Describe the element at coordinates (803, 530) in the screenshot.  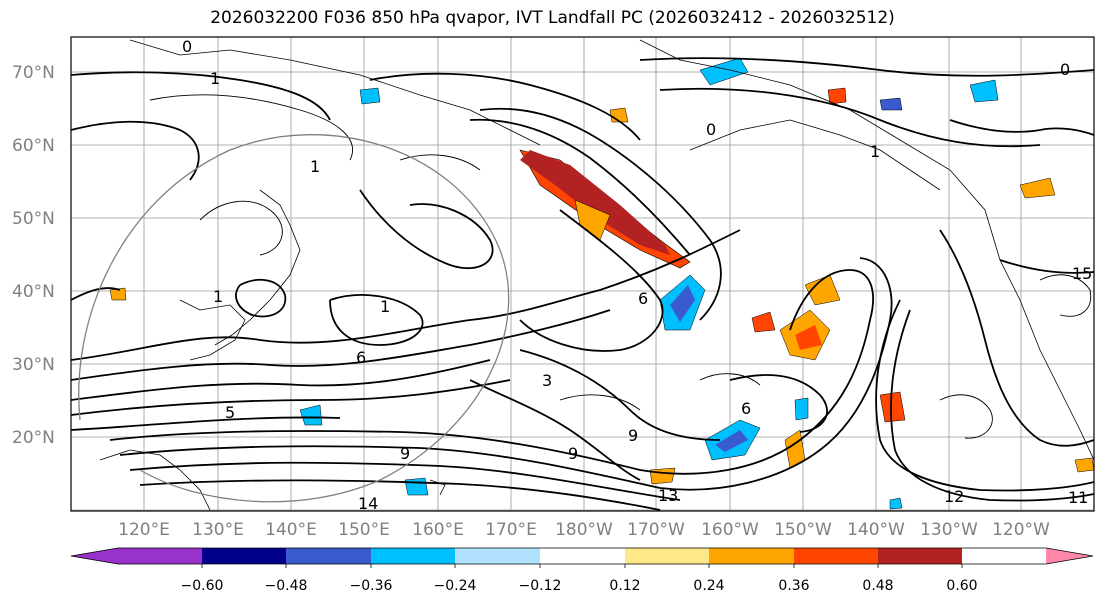
I see `lon-label: 150°W` at that location.